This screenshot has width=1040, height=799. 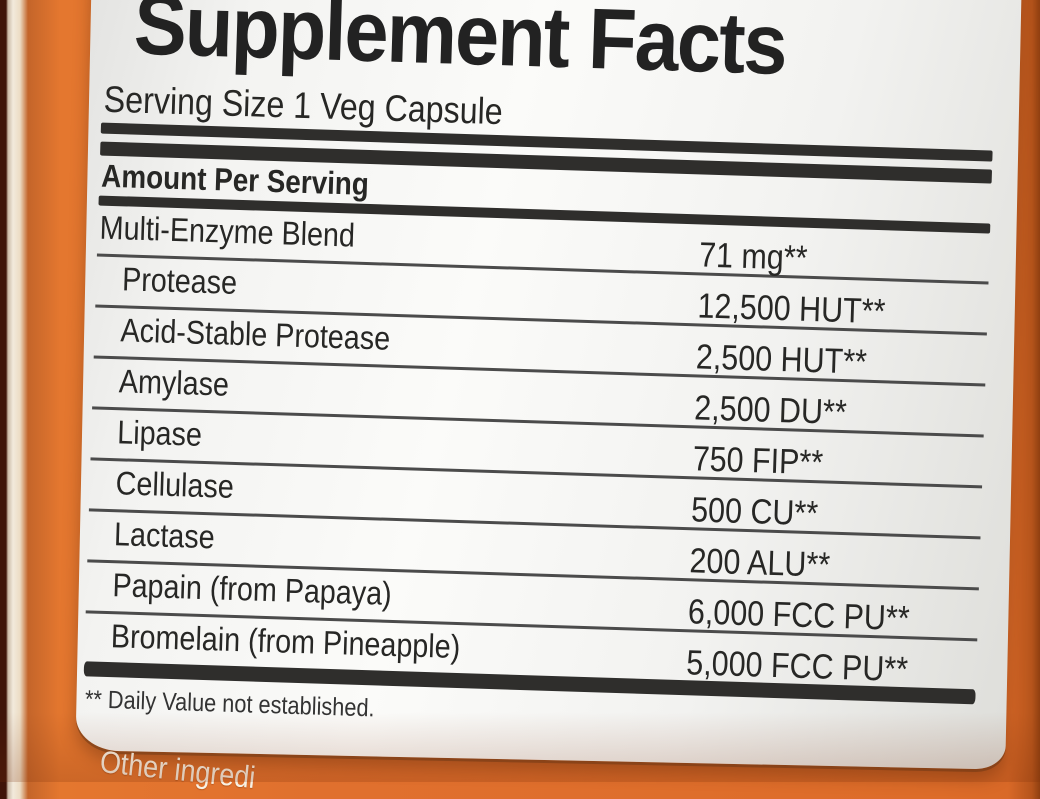 What do you see at coordinates (179, 280) in the screenshot?
I see `ingredient-name: Protease` at bounding box center [179, 280].